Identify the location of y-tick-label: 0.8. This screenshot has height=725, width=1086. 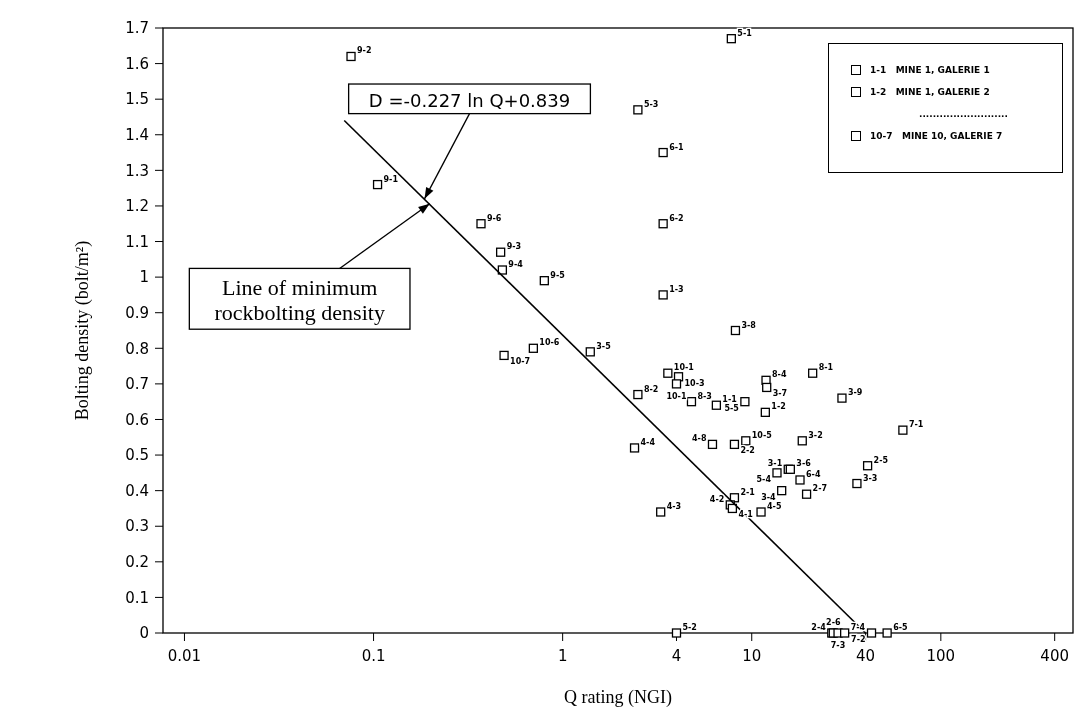
(137, 348).